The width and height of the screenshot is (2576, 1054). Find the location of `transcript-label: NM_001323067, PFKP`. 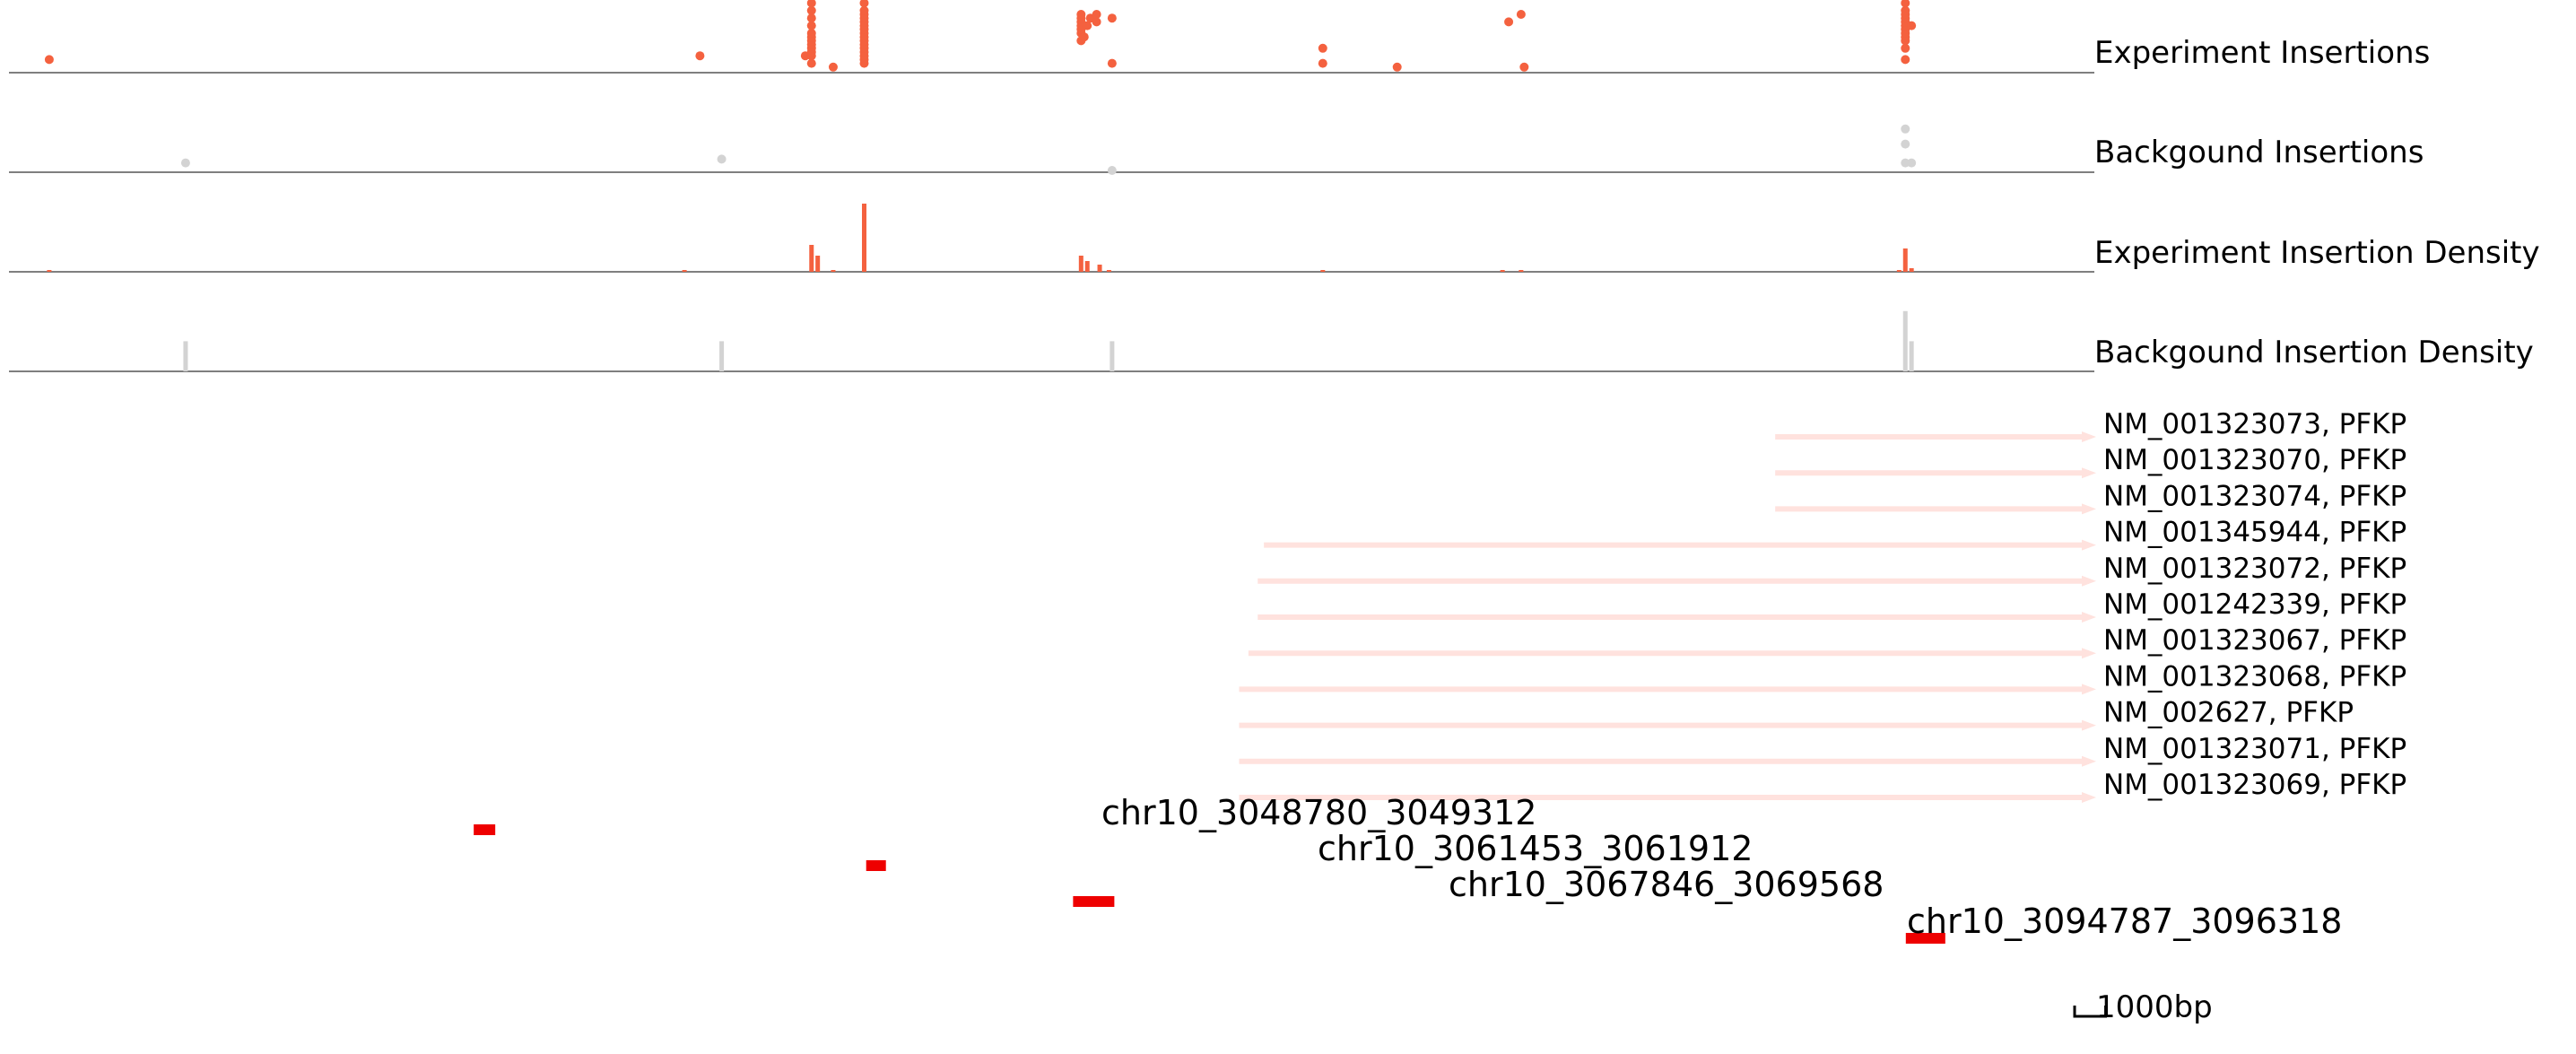

transcript-label: NM_001323067, PFKP is located at coordinates (2254, 640).